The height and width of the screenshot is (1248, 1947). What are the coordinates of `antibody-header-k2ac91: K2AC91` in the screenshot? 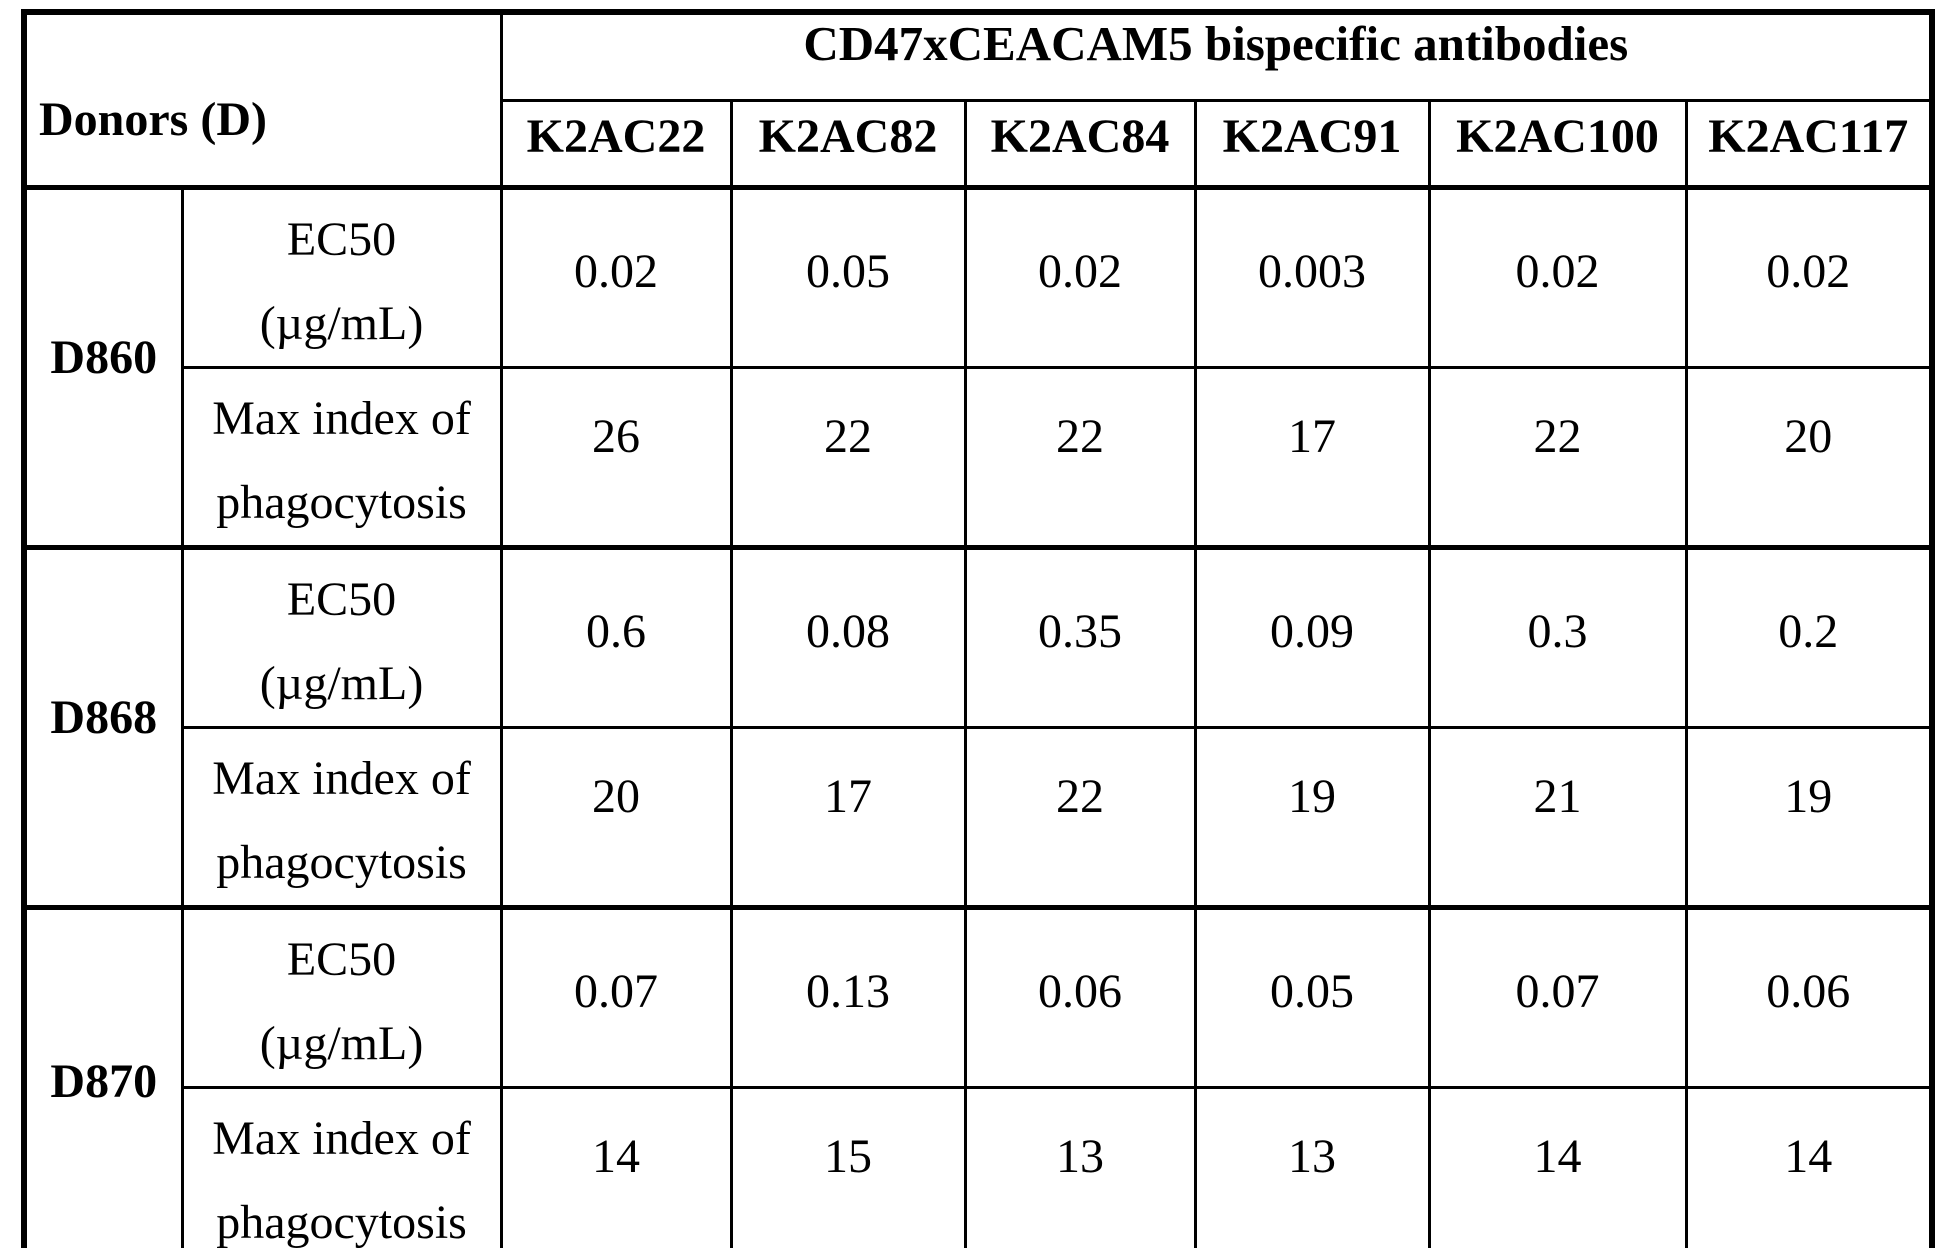 It's located at (1312, 143).